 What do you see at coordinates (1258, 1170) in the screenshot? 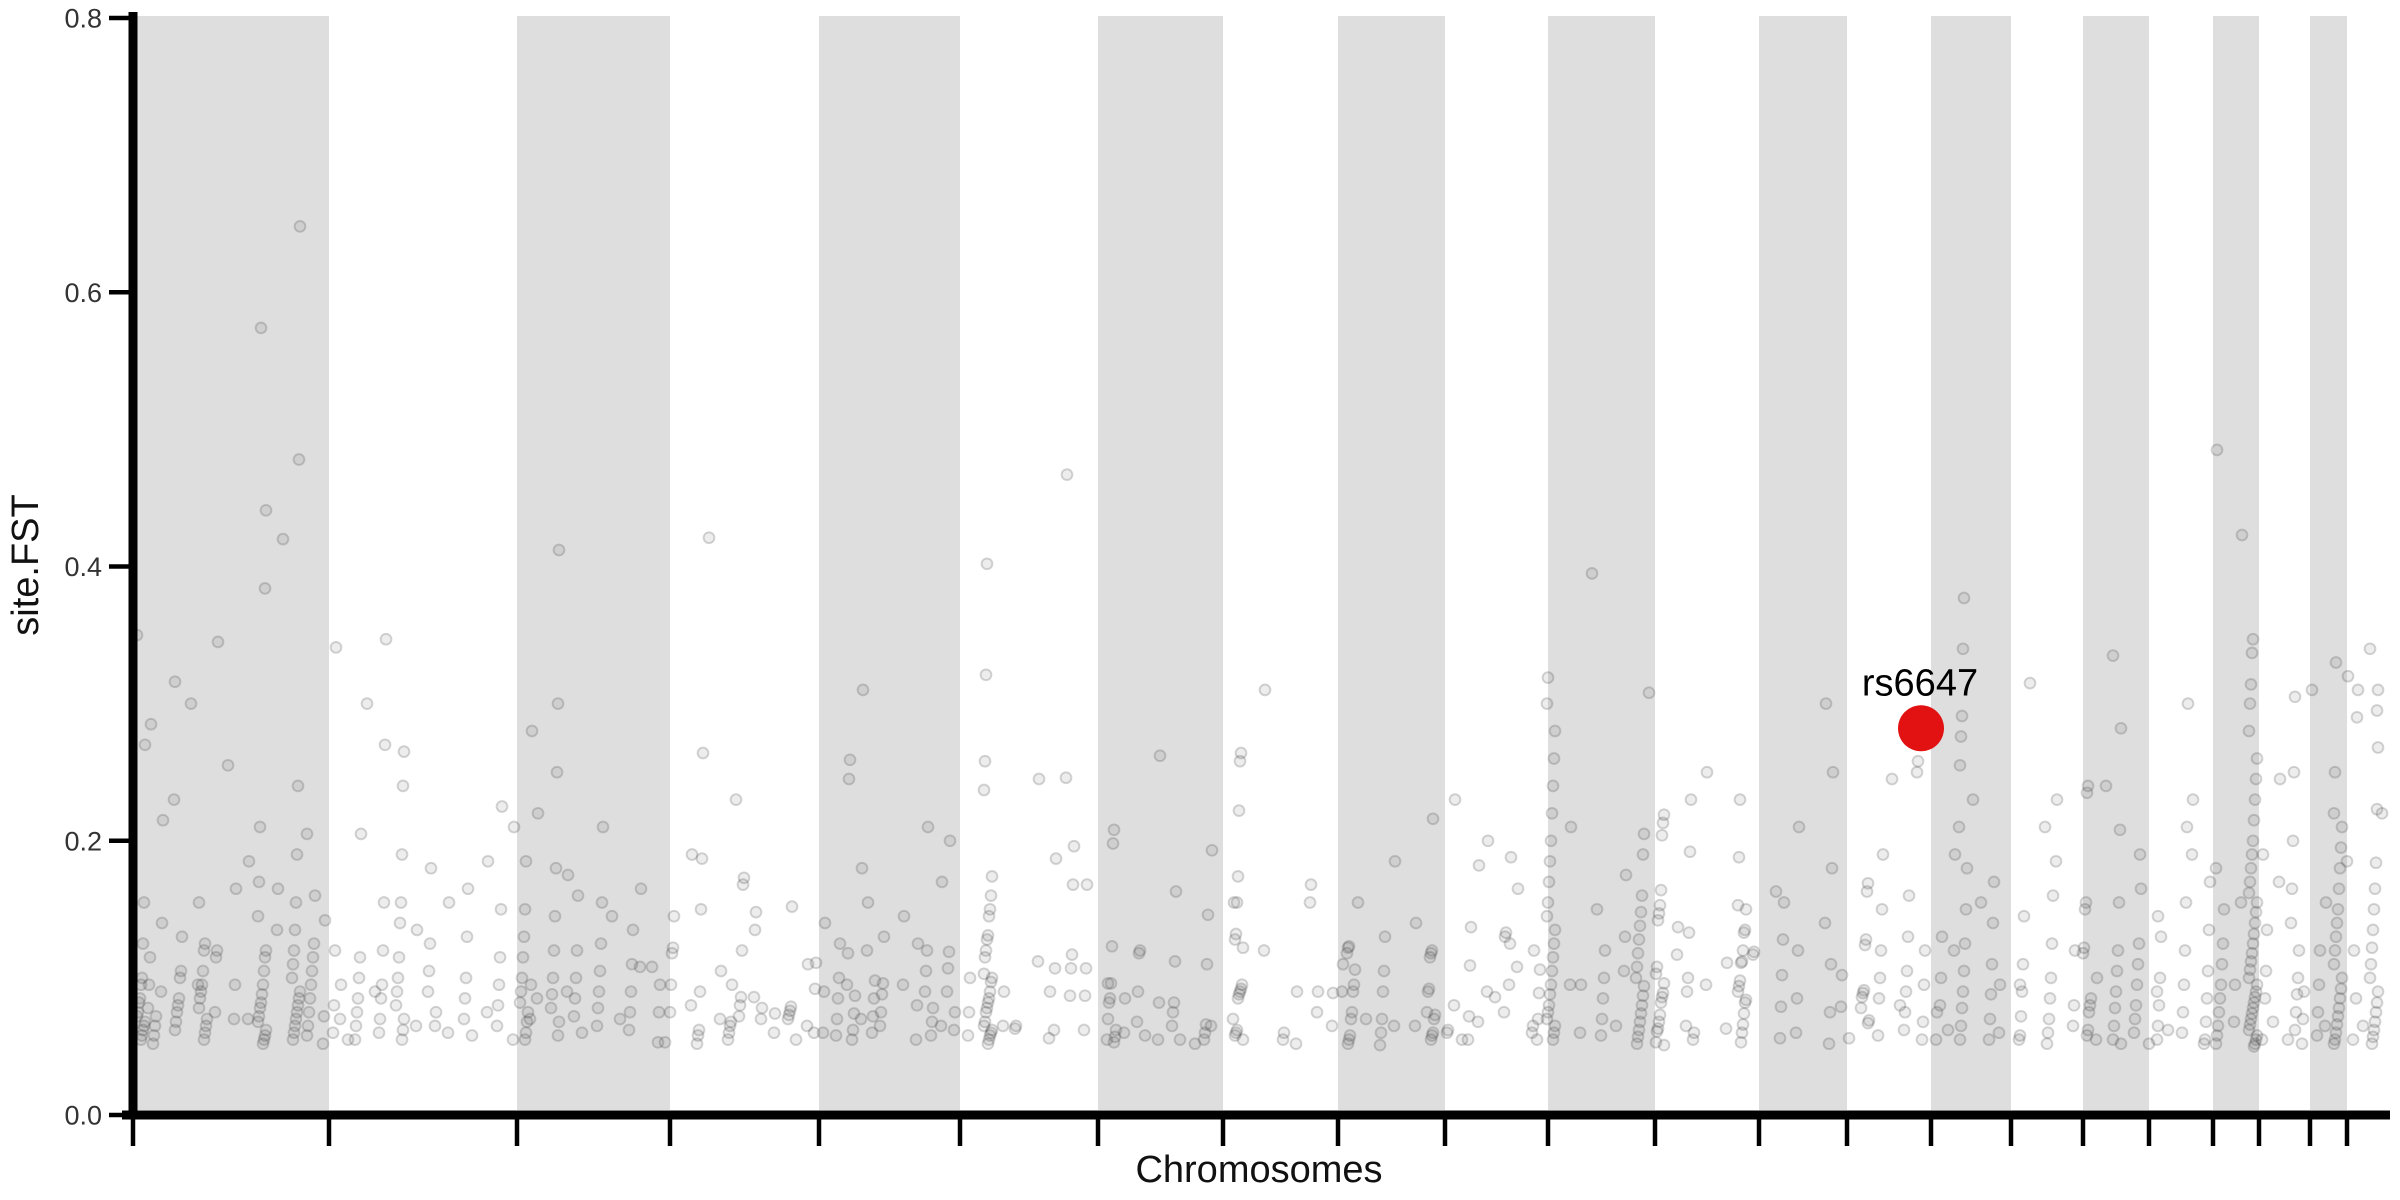
I see `x-axis-title: Chromosomes` at bounding box center [1258, 1170].